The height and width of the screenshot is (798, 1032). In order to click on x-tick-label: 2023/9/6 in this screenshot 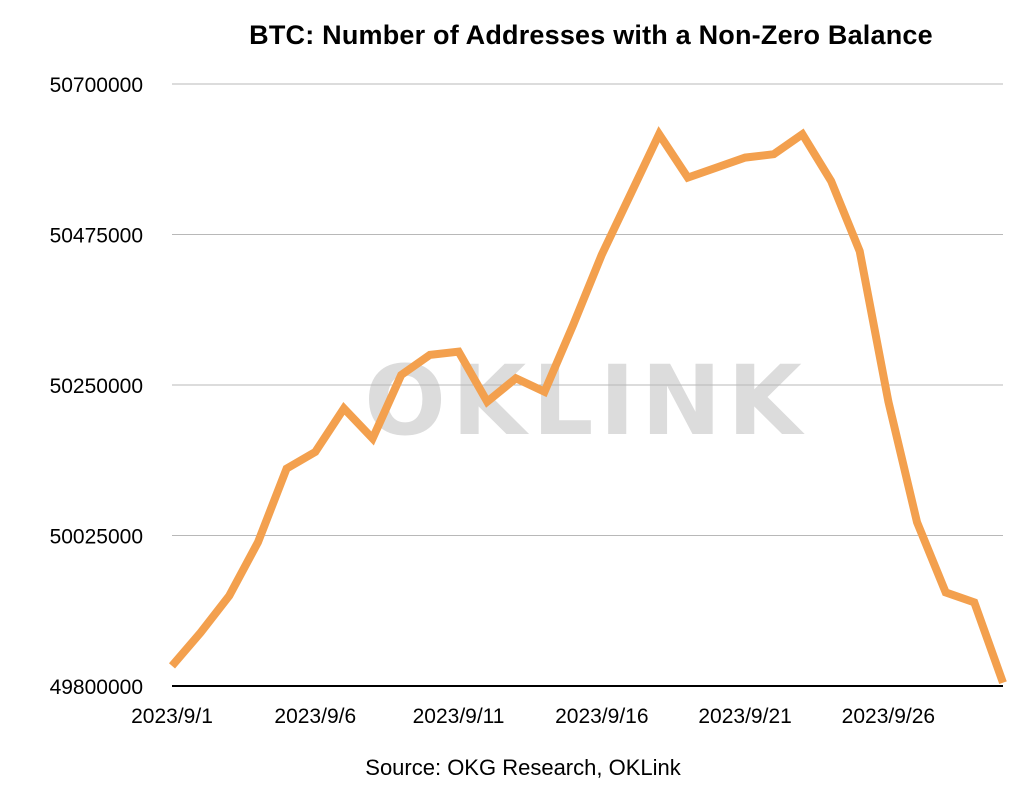, I will do `click(315, 716)`.